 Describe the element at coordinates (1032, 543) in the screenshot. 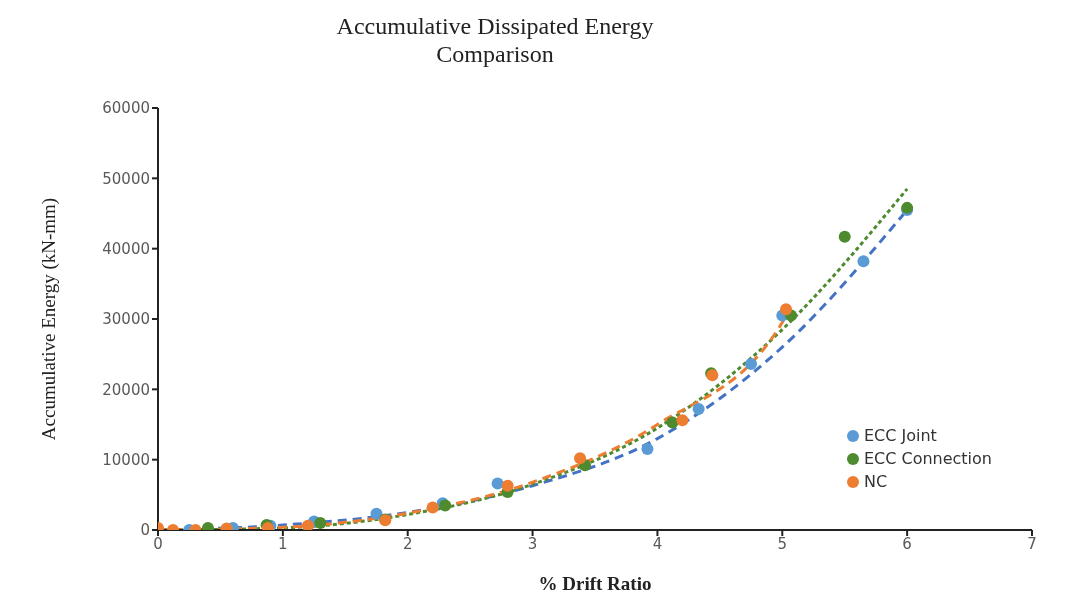

I see `x-tick-label: 7` at that location.